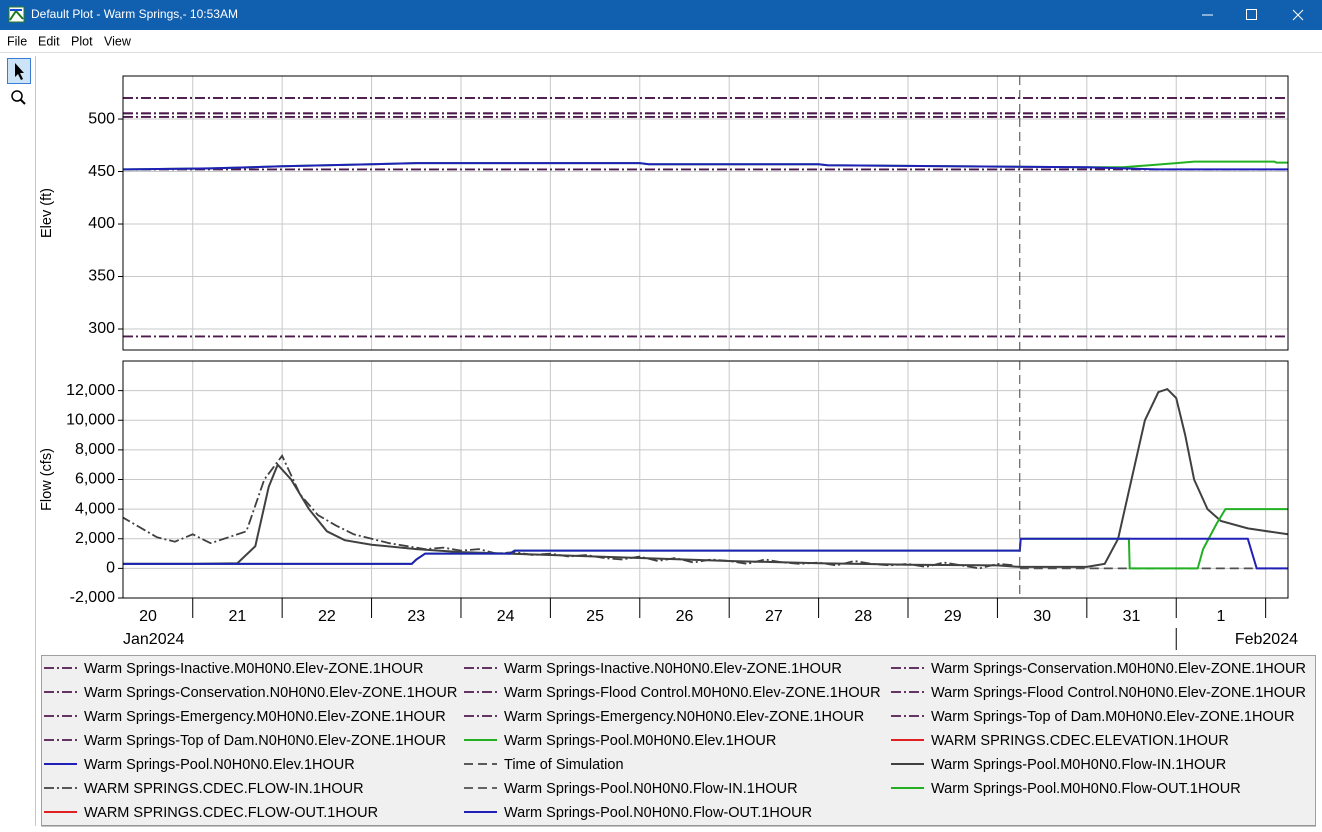  I want to click on y-tick-label: 350, so click(101, 276).